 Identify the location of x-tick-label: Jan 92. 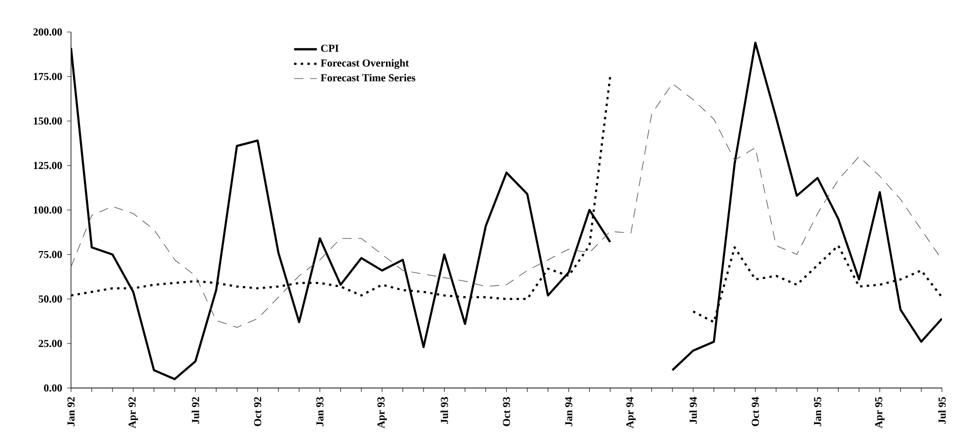
(71, 411).